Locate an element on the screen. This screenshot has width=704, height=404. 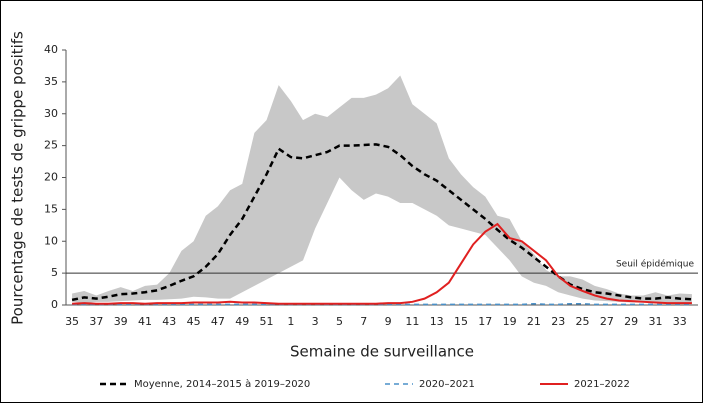
x-tick-label: 23 is located at coordinates (558, 321).